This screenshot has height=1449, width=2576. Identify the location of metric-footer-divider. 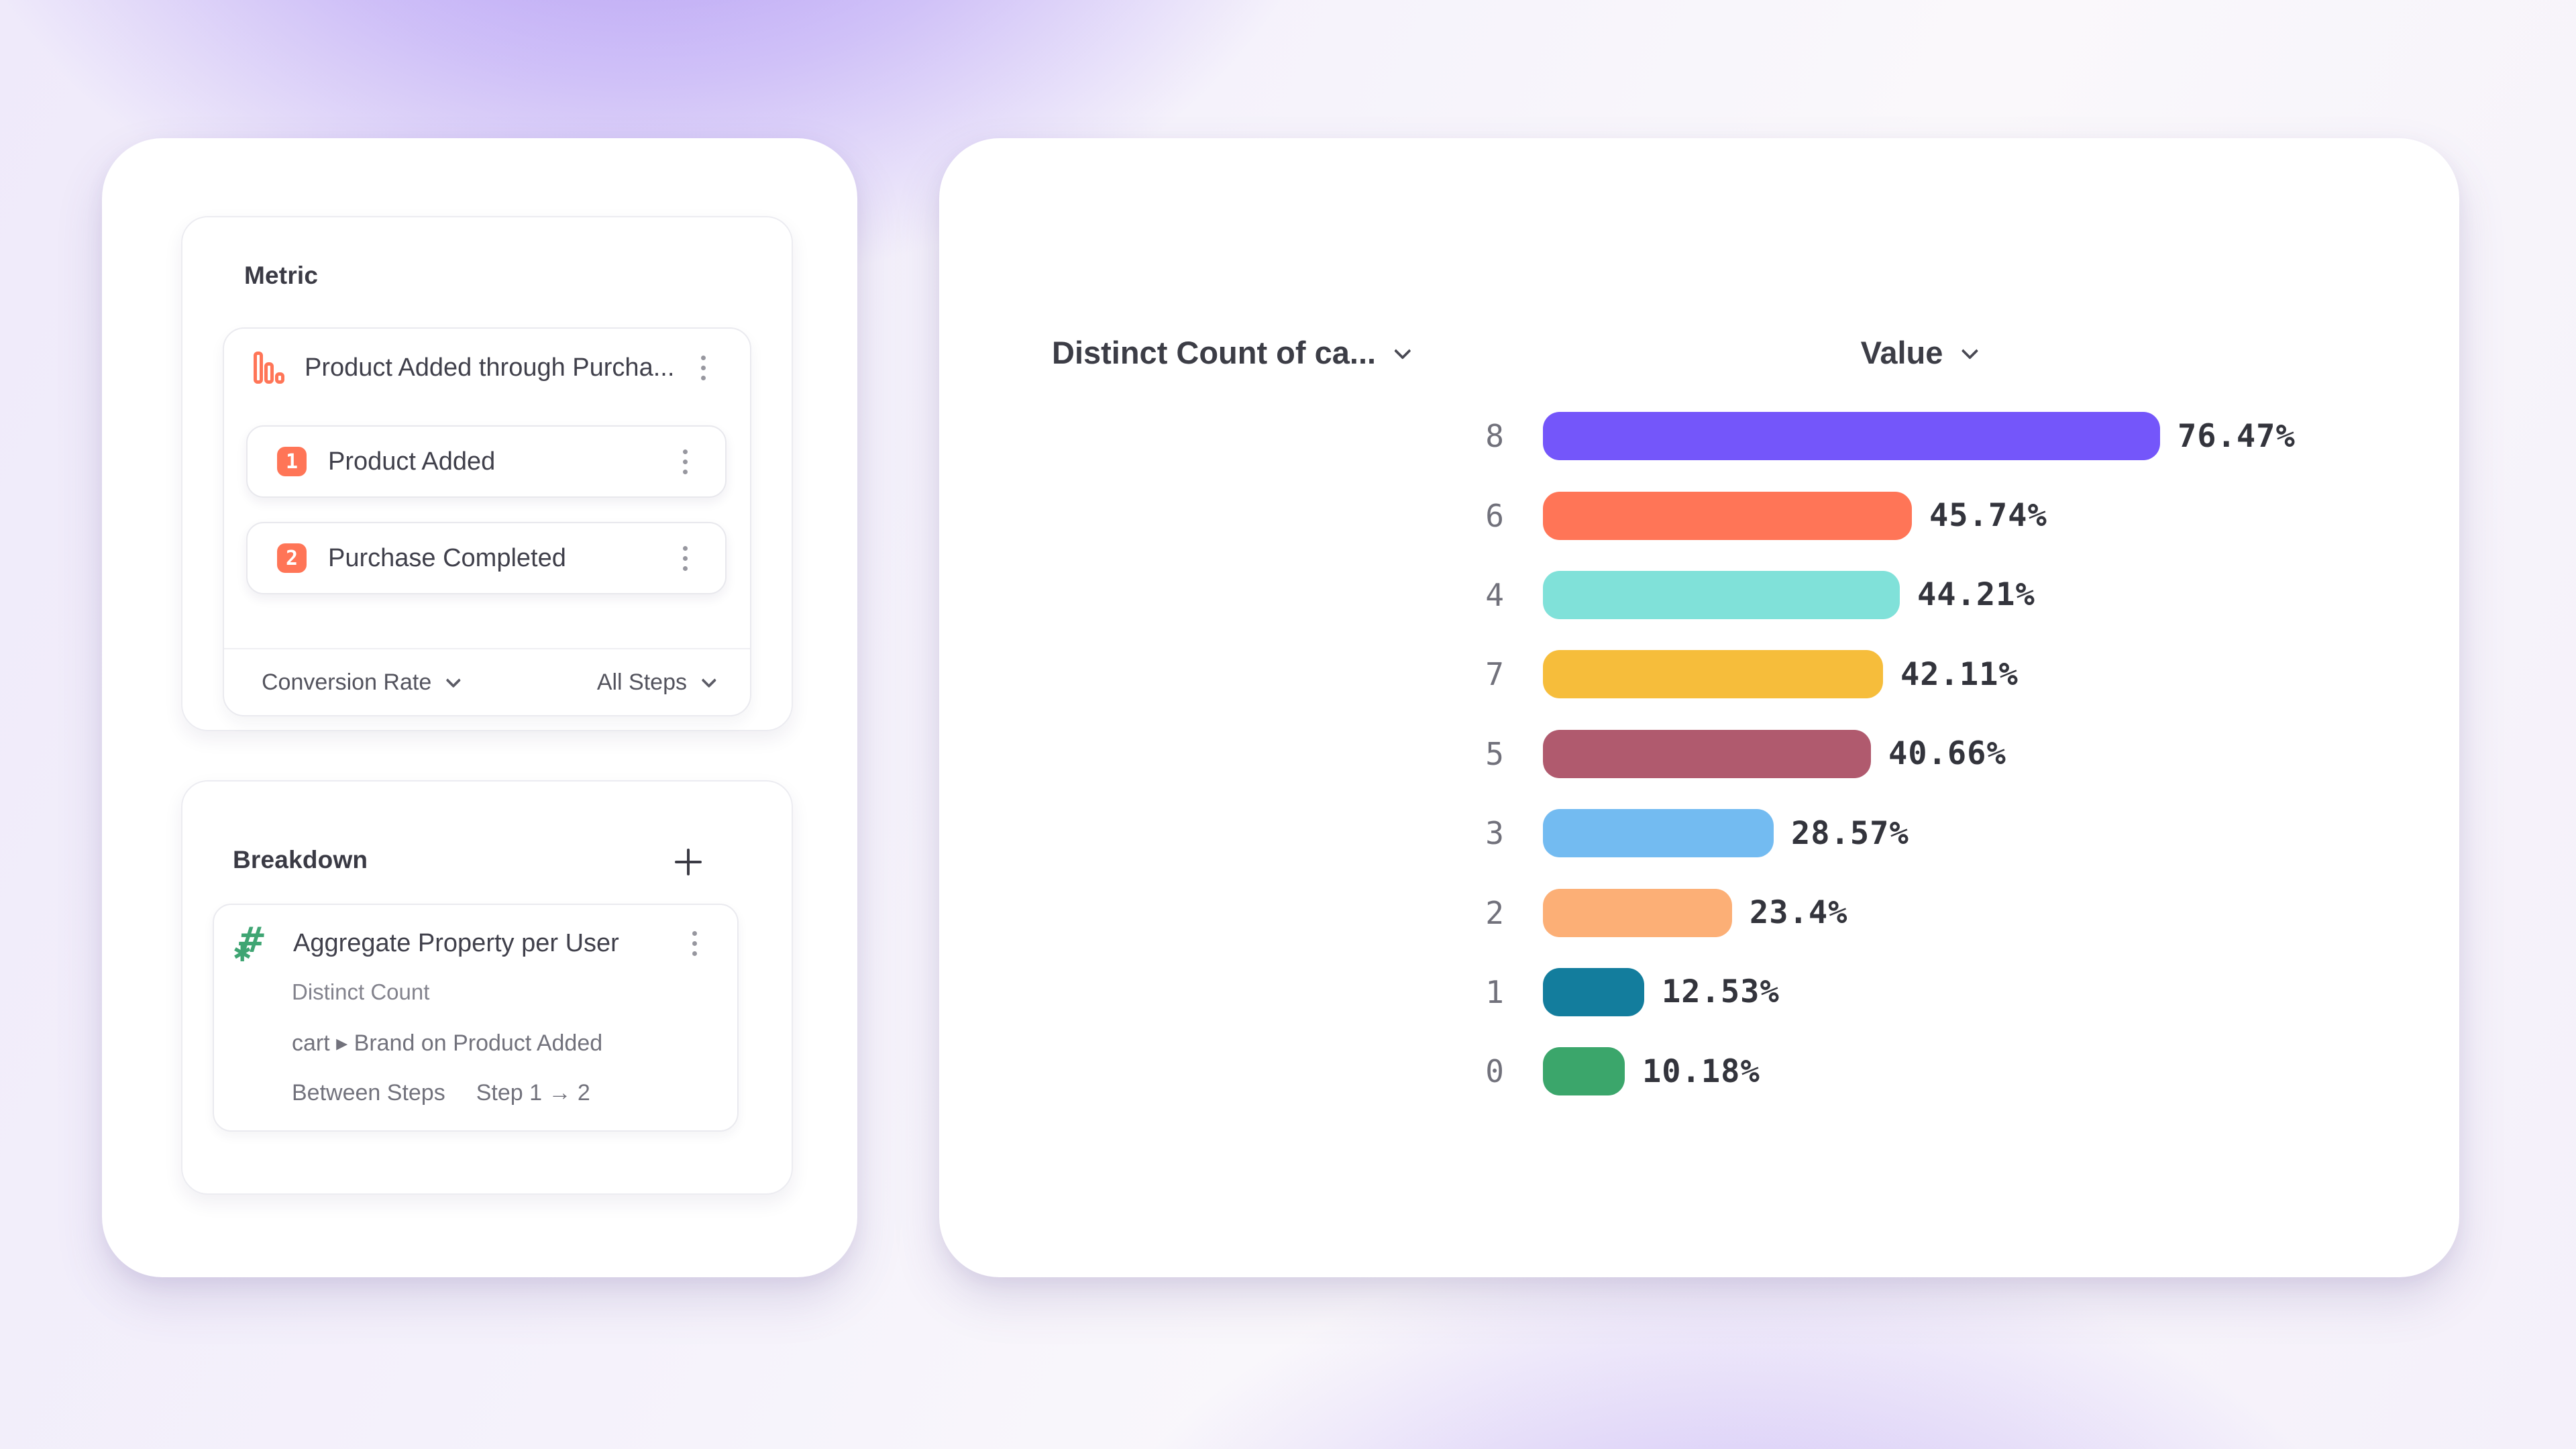
(487, 648).